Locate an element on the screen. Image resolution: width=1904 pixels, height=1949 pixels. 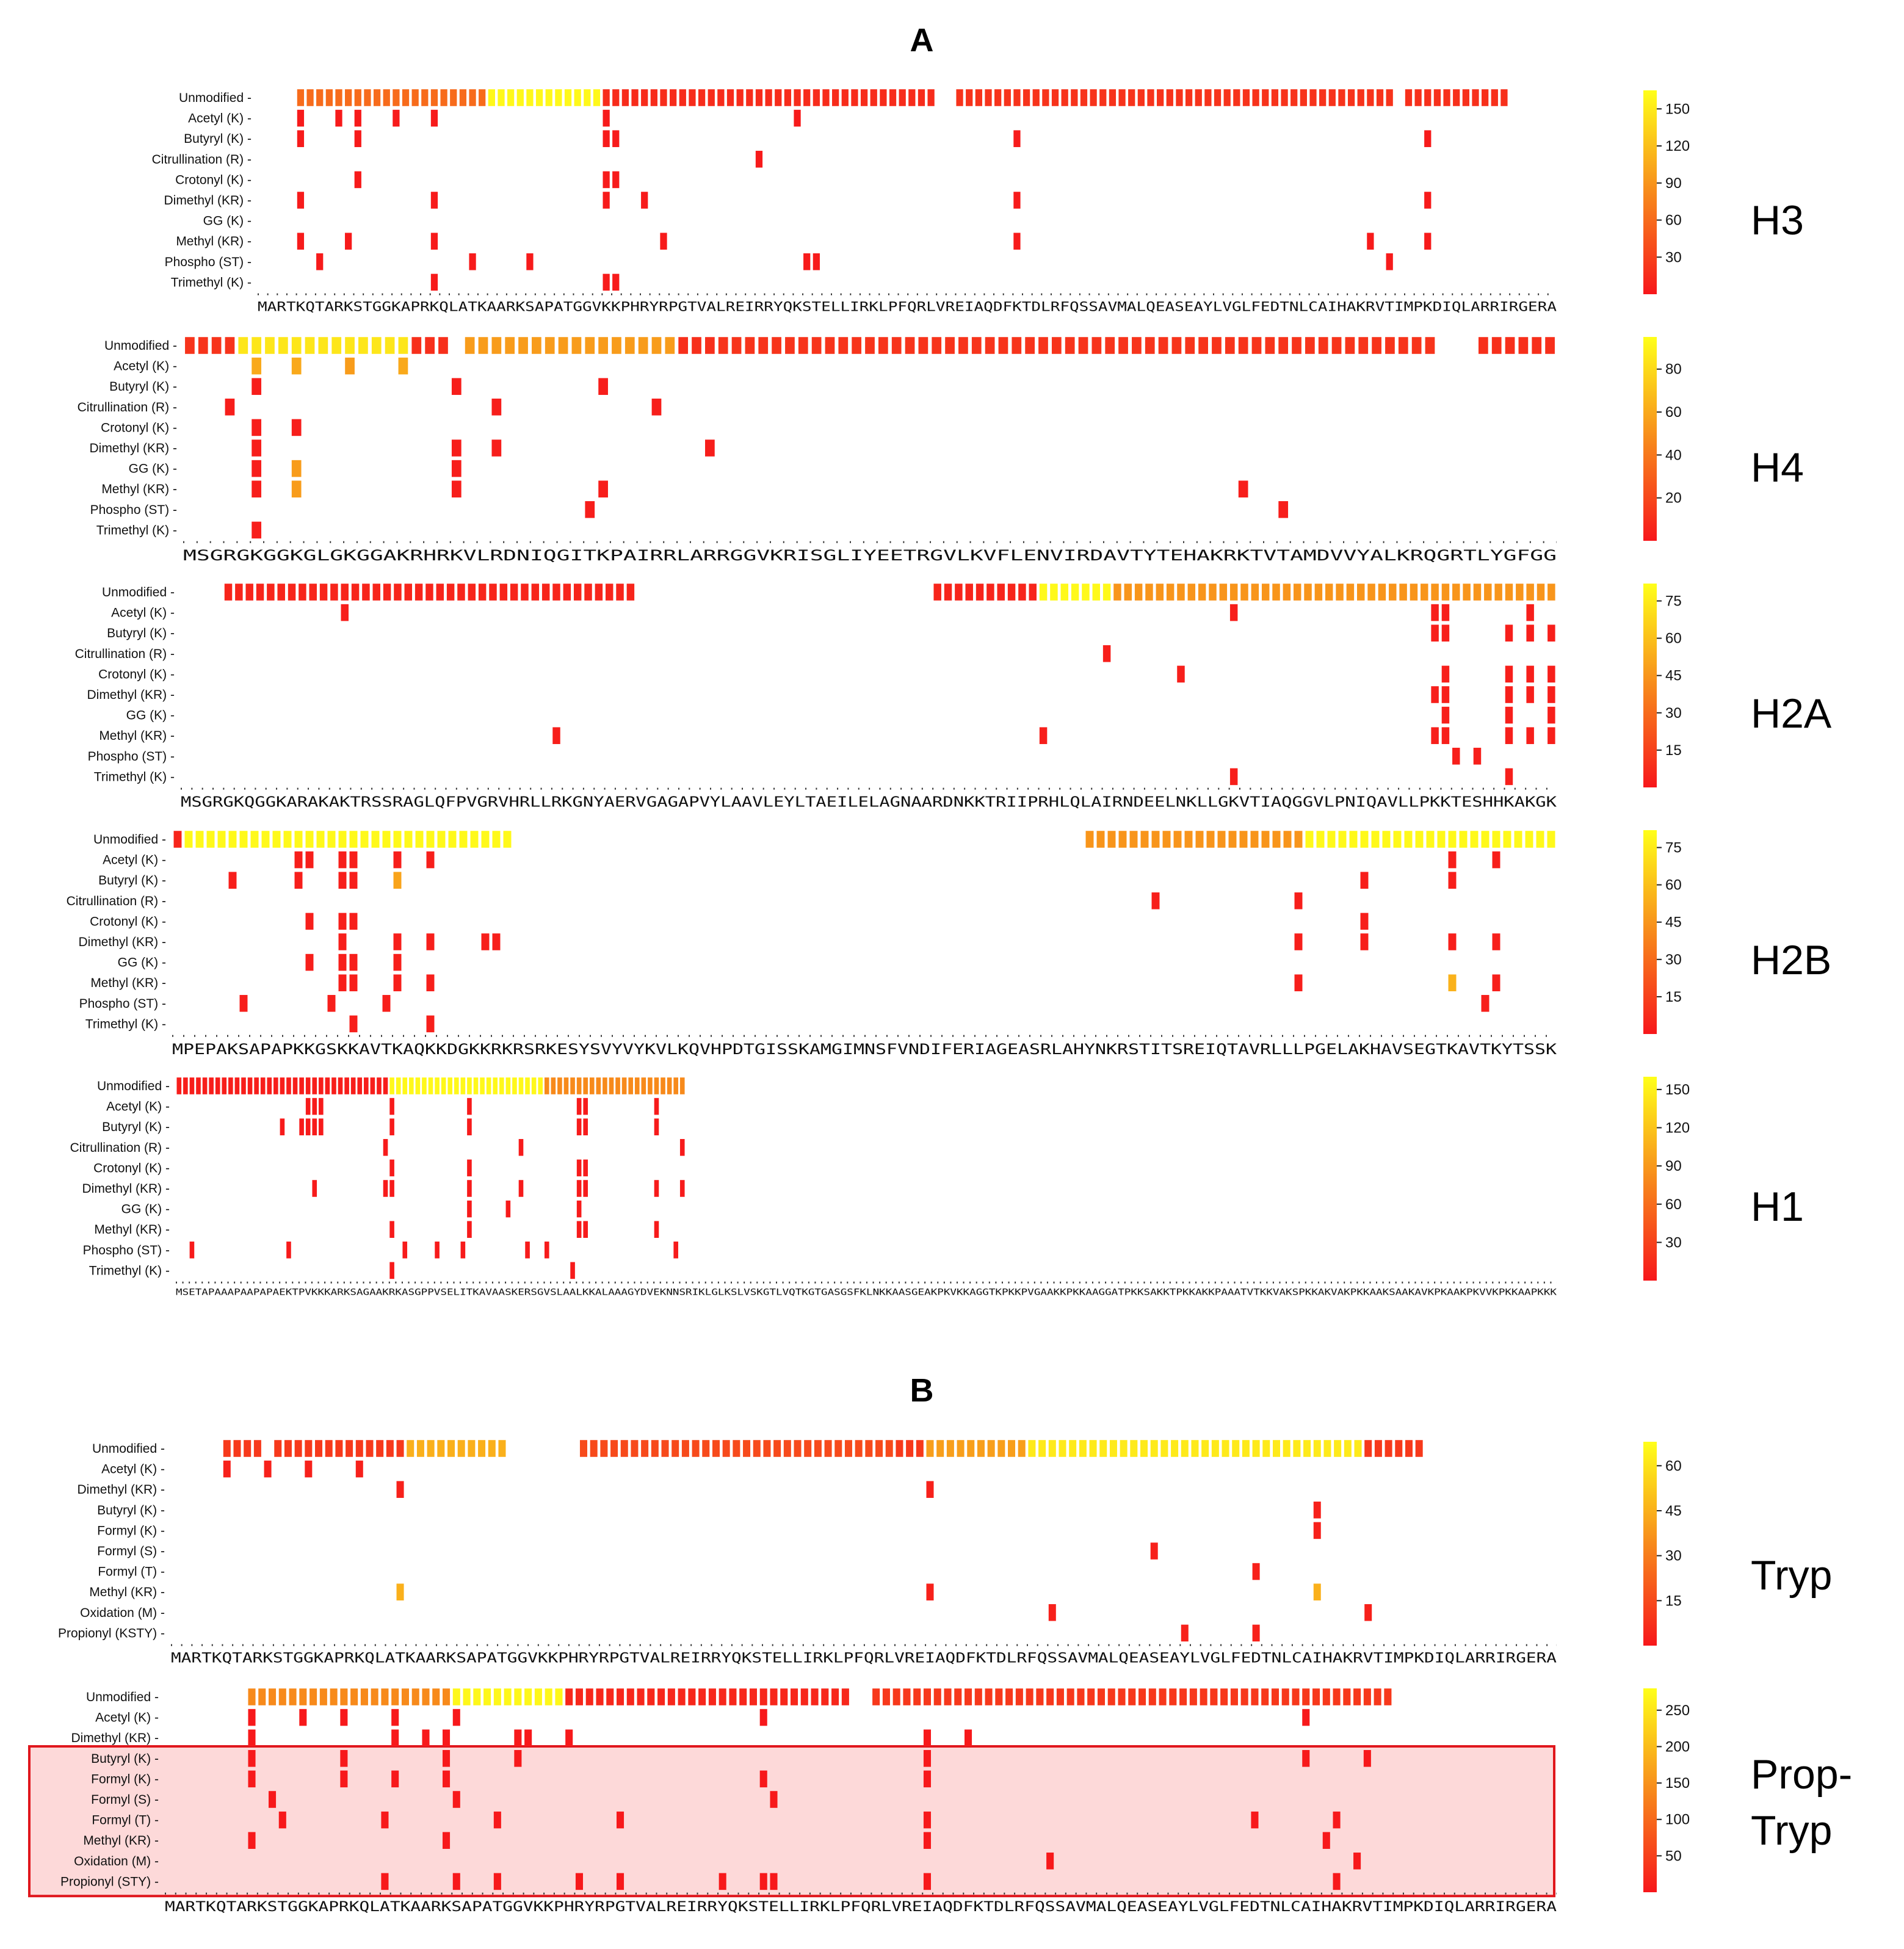
colorbar-tick-label: 60 is located at coordinates (1673, 412).